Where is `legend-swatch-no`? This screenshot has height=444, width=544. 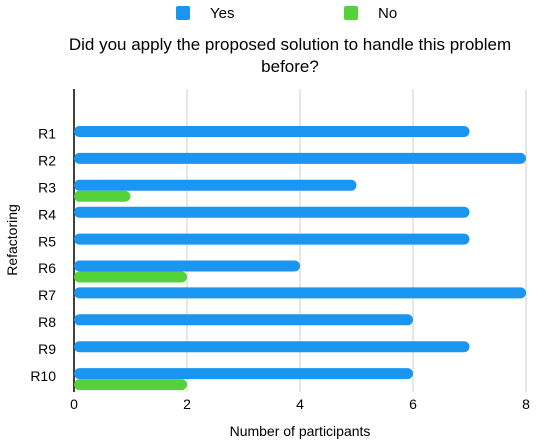
legend-swatch-no is located at coordinates (351, 13).